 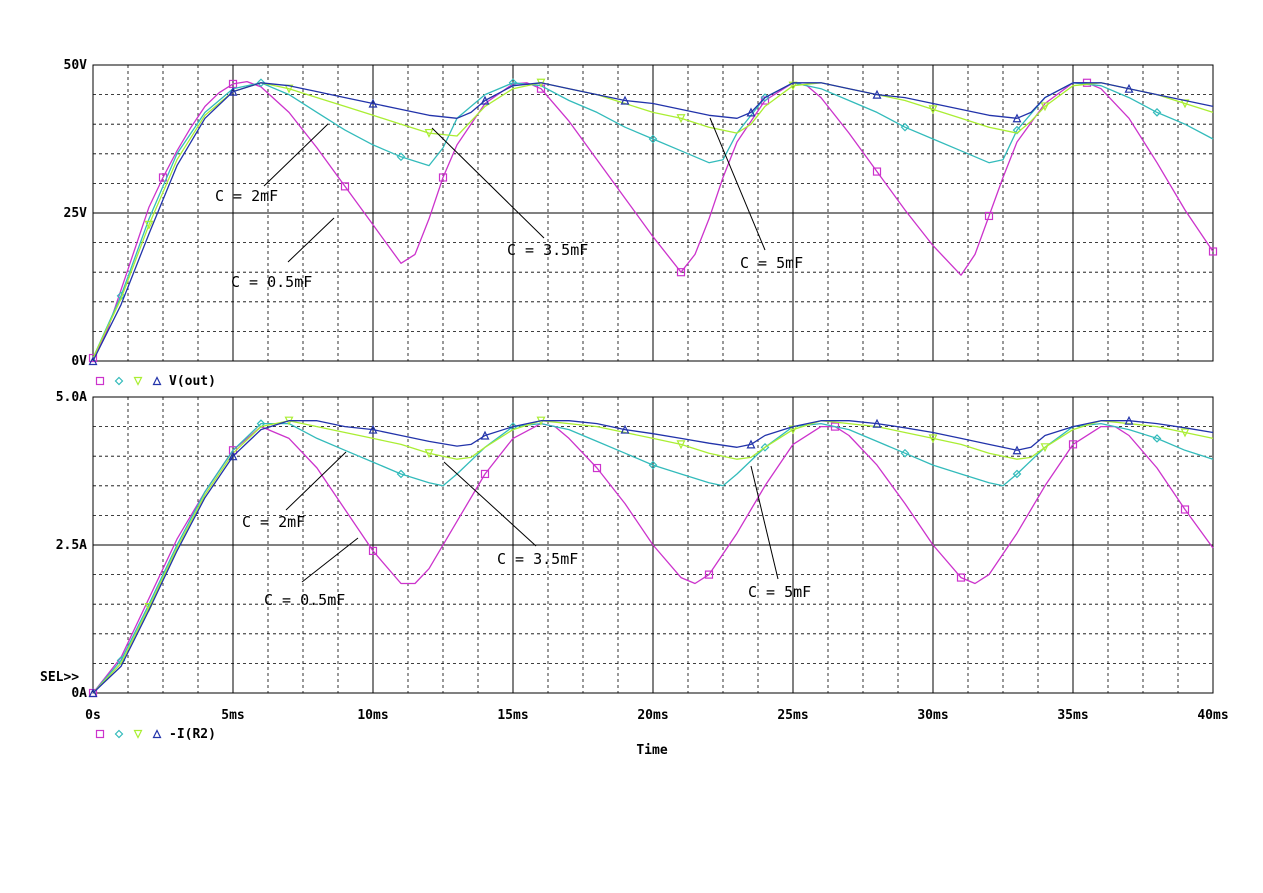 What do you see at coordinates (128, 381) in the screenshot?
I see `voltage-legend-markers` at bounding box center [128, 381].